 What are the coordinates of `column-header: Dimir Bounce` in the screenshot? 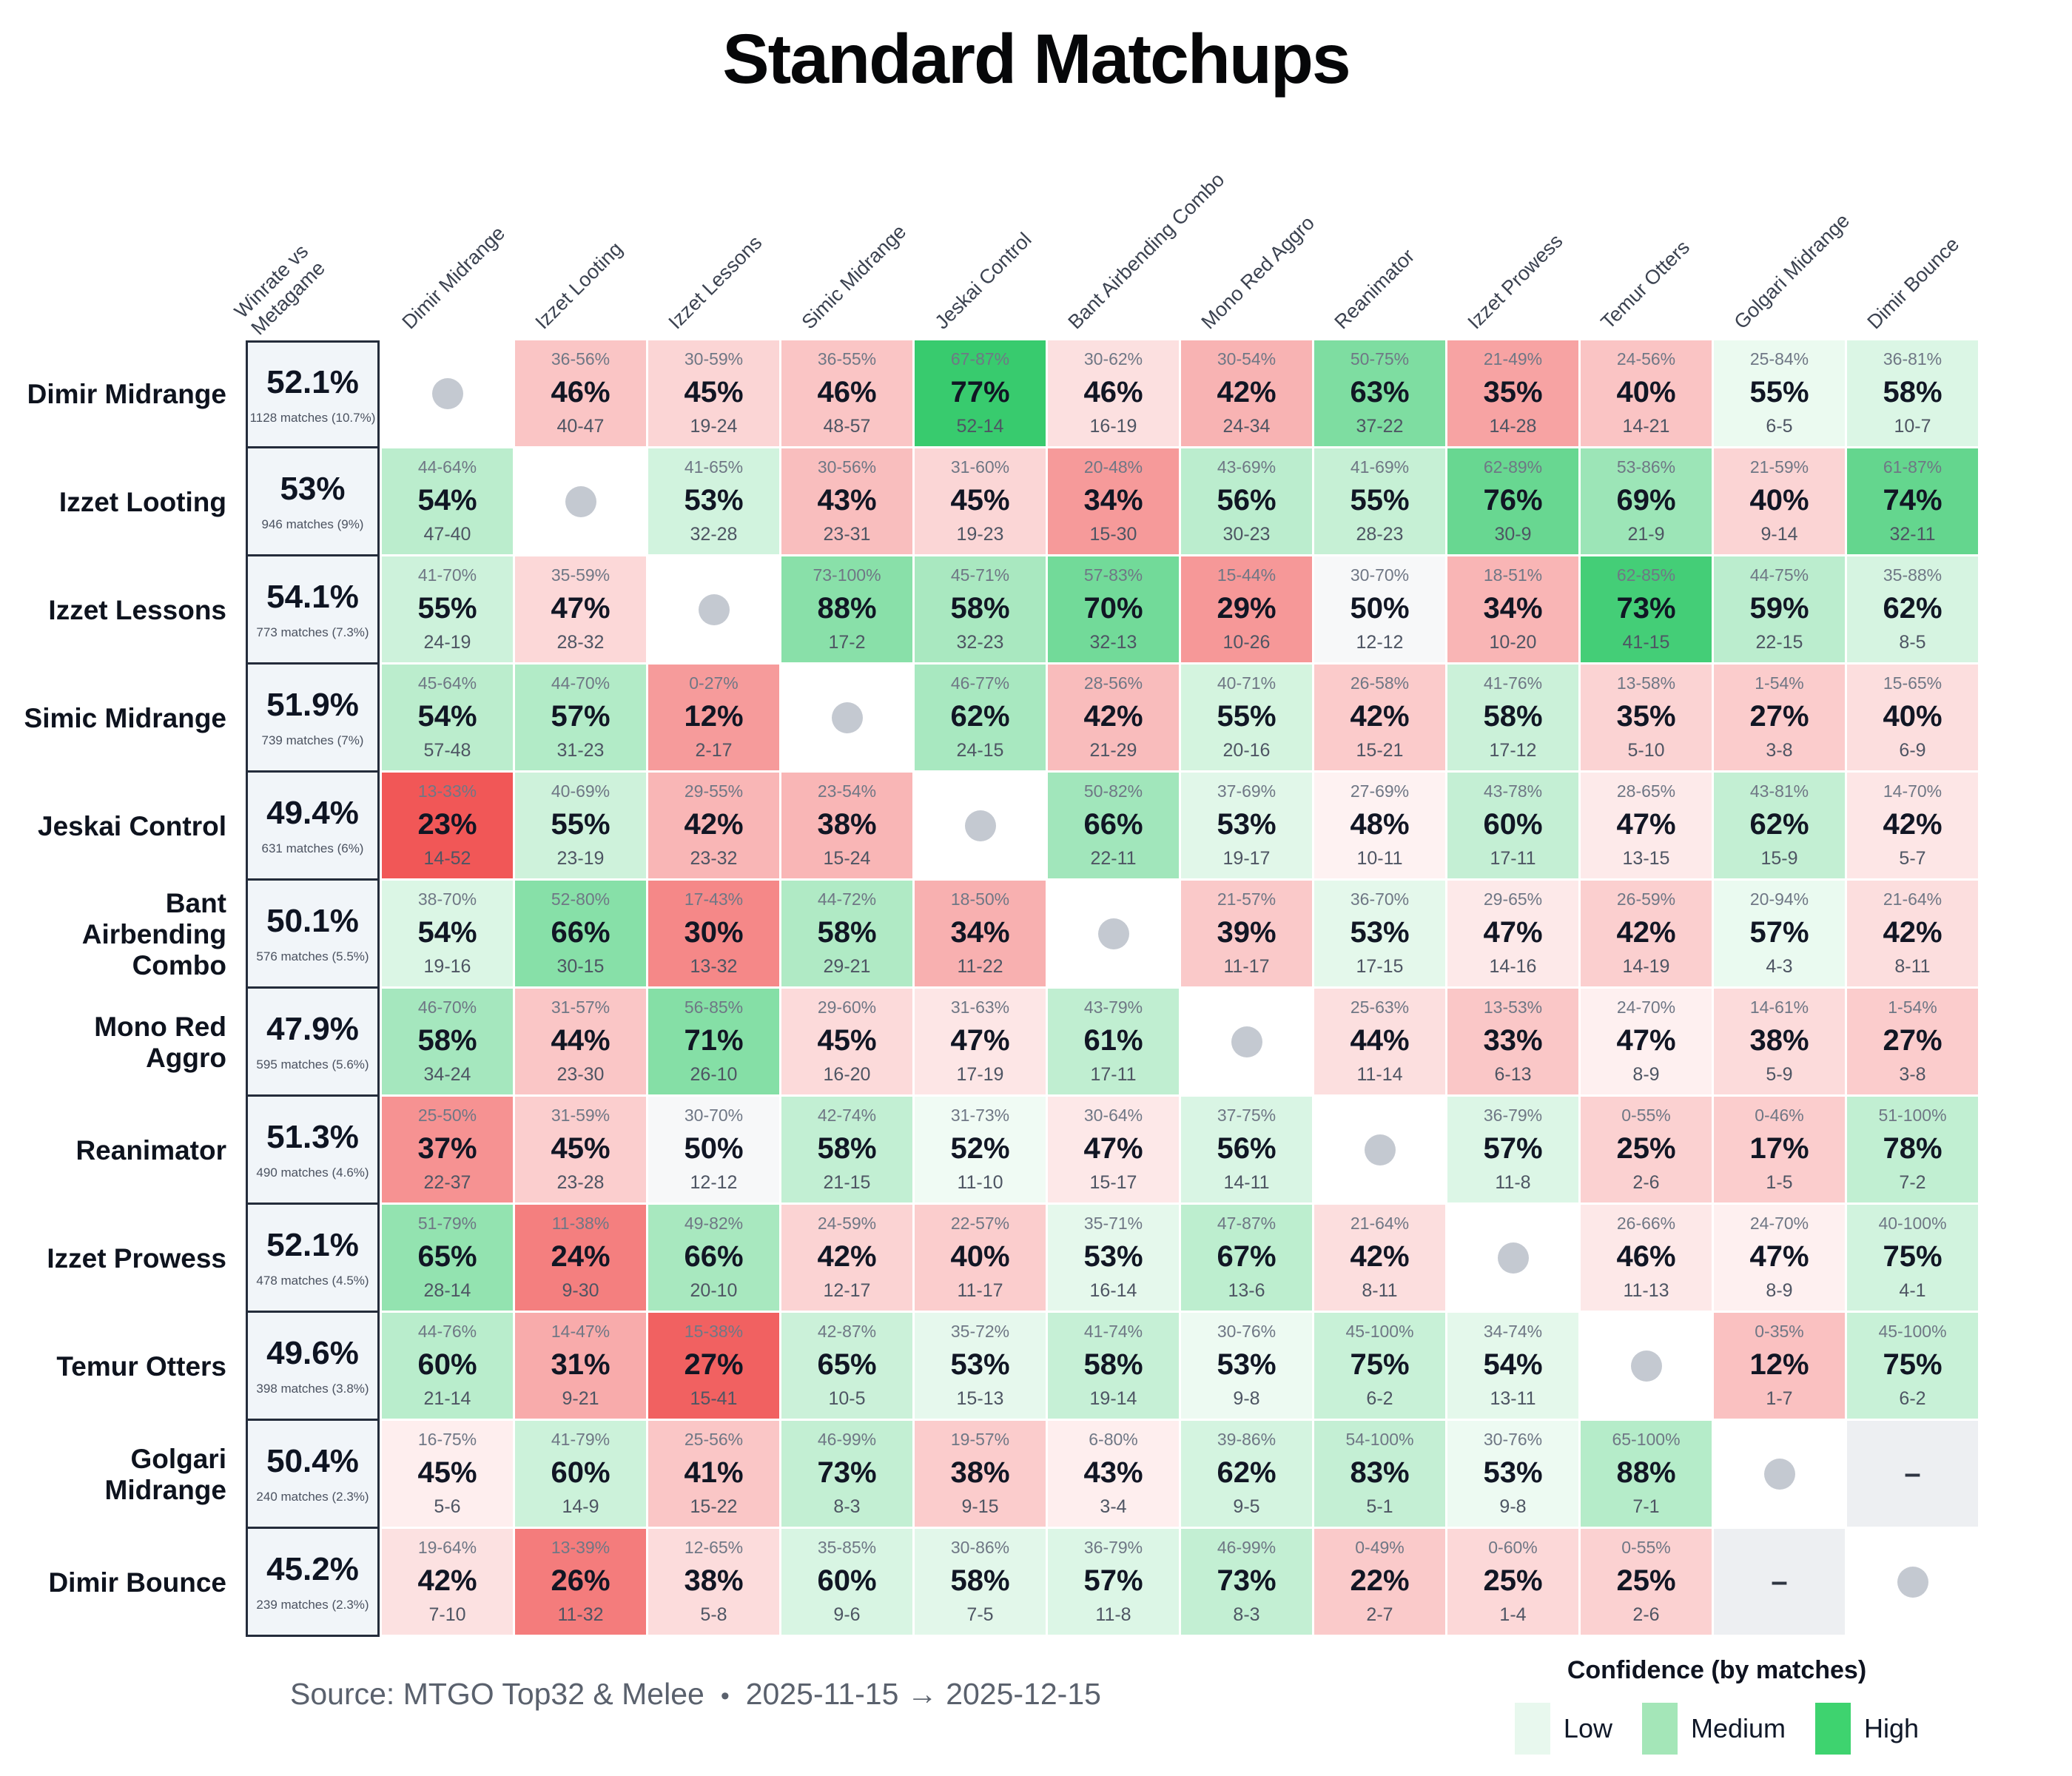 It's located at (1913, 283).